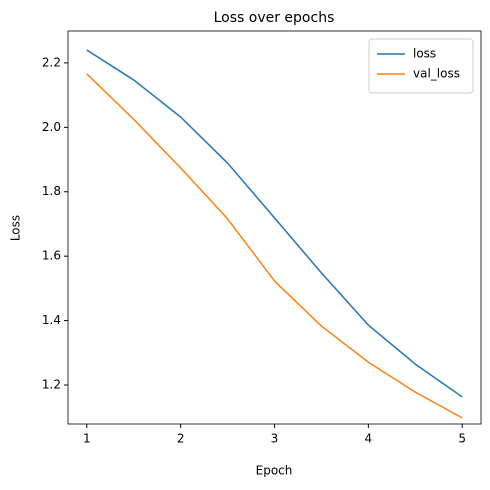 The width and height of the screenshot is (490, 490). What do you see at coordinates (369, 439) in the screenshot?
I see `x-tick-label: 4` at bounding box center [369, 439].